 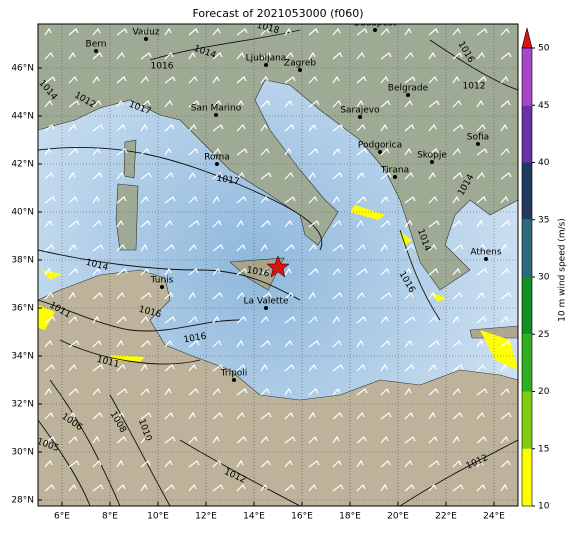 I want to click on colorbar-label: 10 m wind speed (m/s), so click(x=563, y=270).